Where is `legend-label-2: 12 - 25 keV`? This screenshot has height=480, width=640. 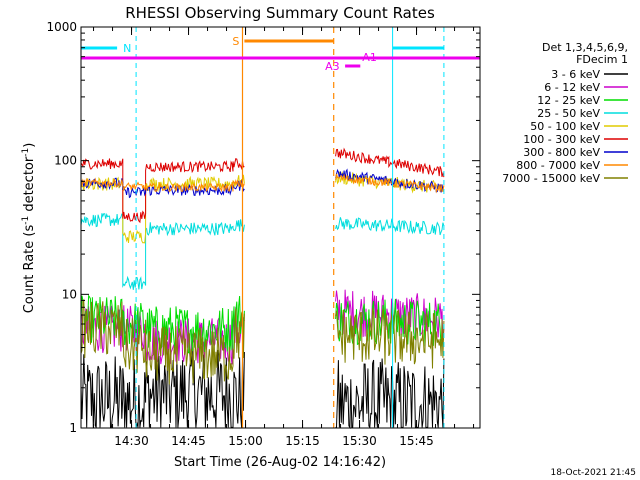 legend-label-2: 12 - 25 keV is located at coordinates (568, 100).